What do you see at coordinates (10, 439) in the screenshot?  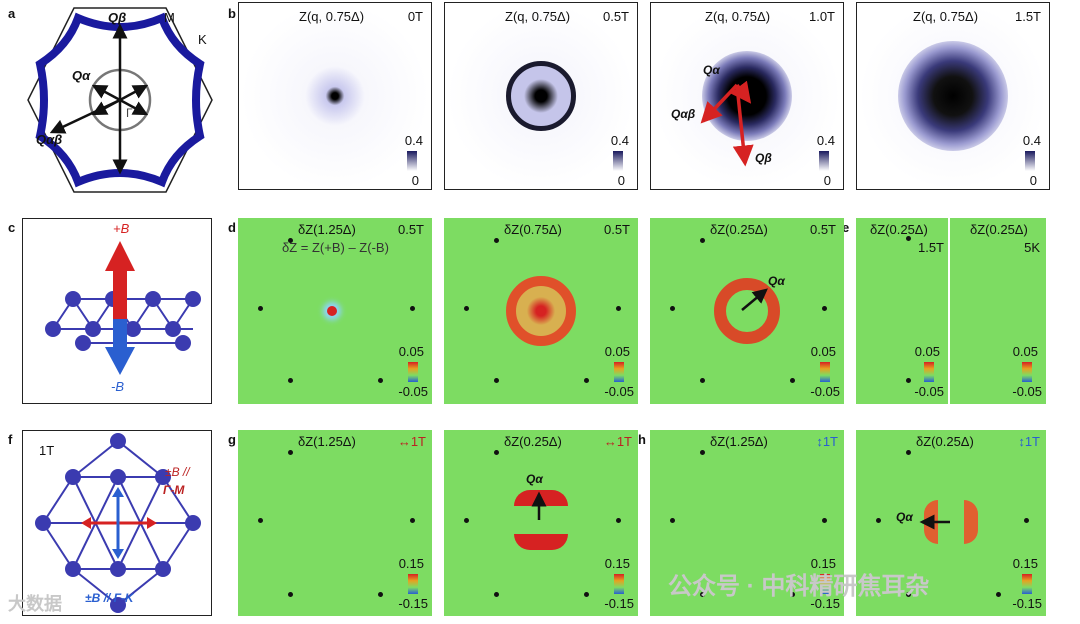 I see `panel-letter-f: f` at bounding box center [10, 439].